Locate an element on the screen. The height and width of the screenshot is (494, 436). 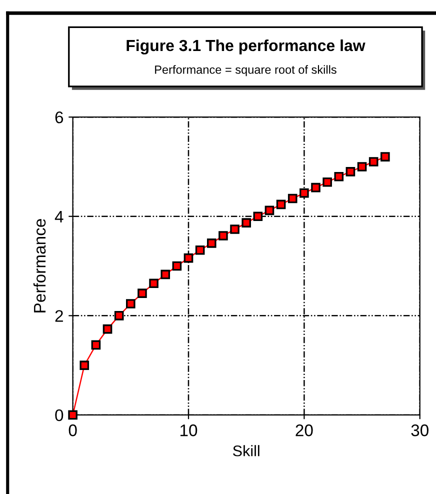
y-tick-label: 0 is located at coordinates (59, 415).